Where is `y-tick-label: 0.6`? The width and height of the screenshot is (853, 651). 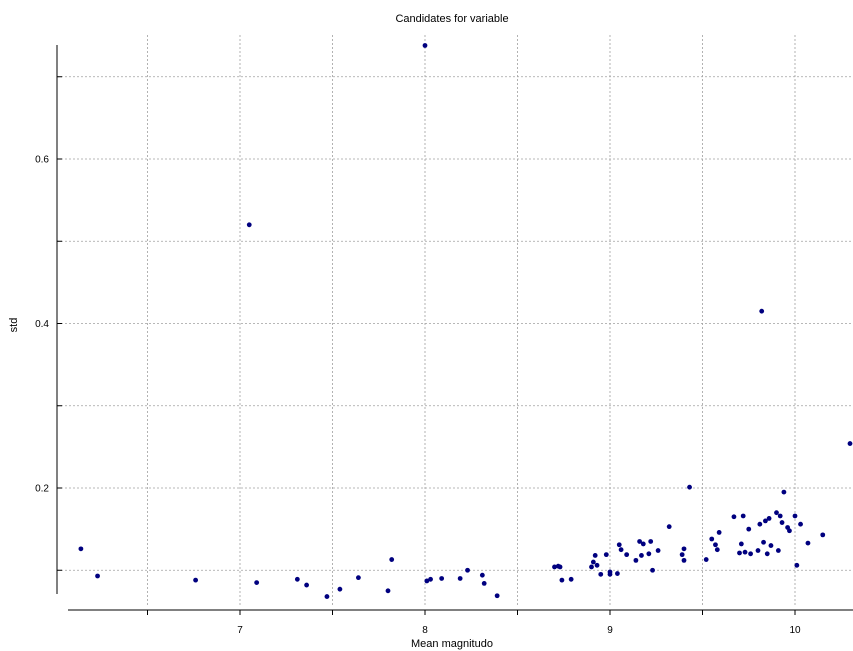 y-tick-label: 0.6 is located at coordinates (42, 160).